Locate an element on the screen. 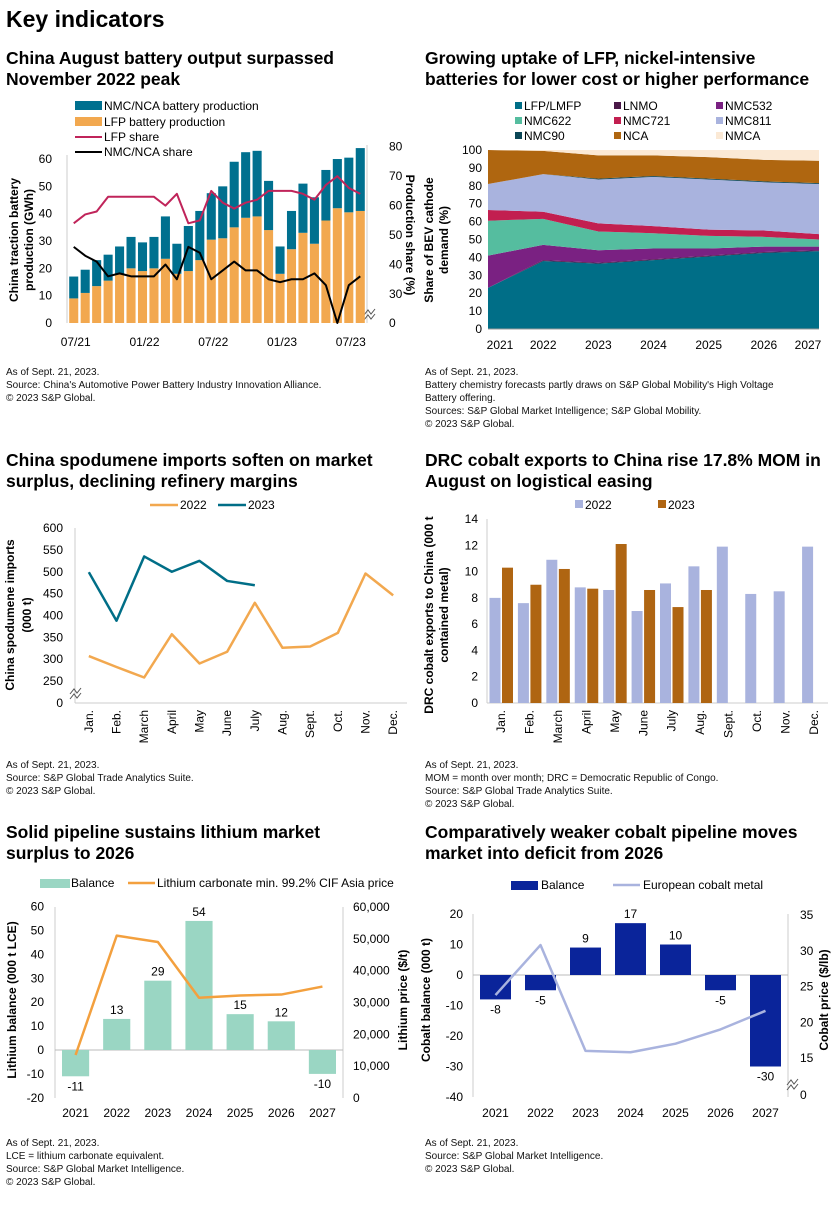 The image size is (840, 1208). x-tick-label: 01/22 is located at coordinates (144, 342).